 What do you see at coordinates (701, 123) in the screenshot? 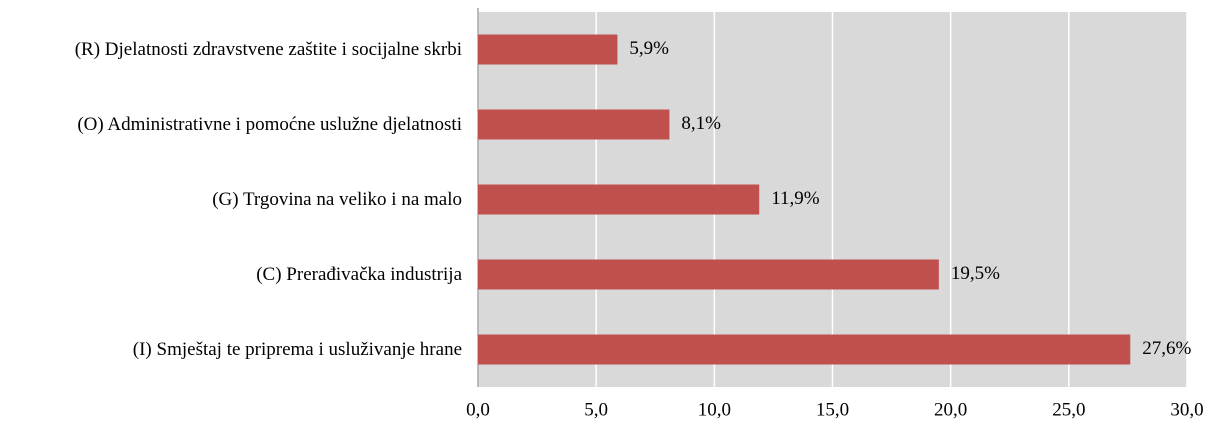
I see `value-label: 8,1%` at bounding box center [701, 123].